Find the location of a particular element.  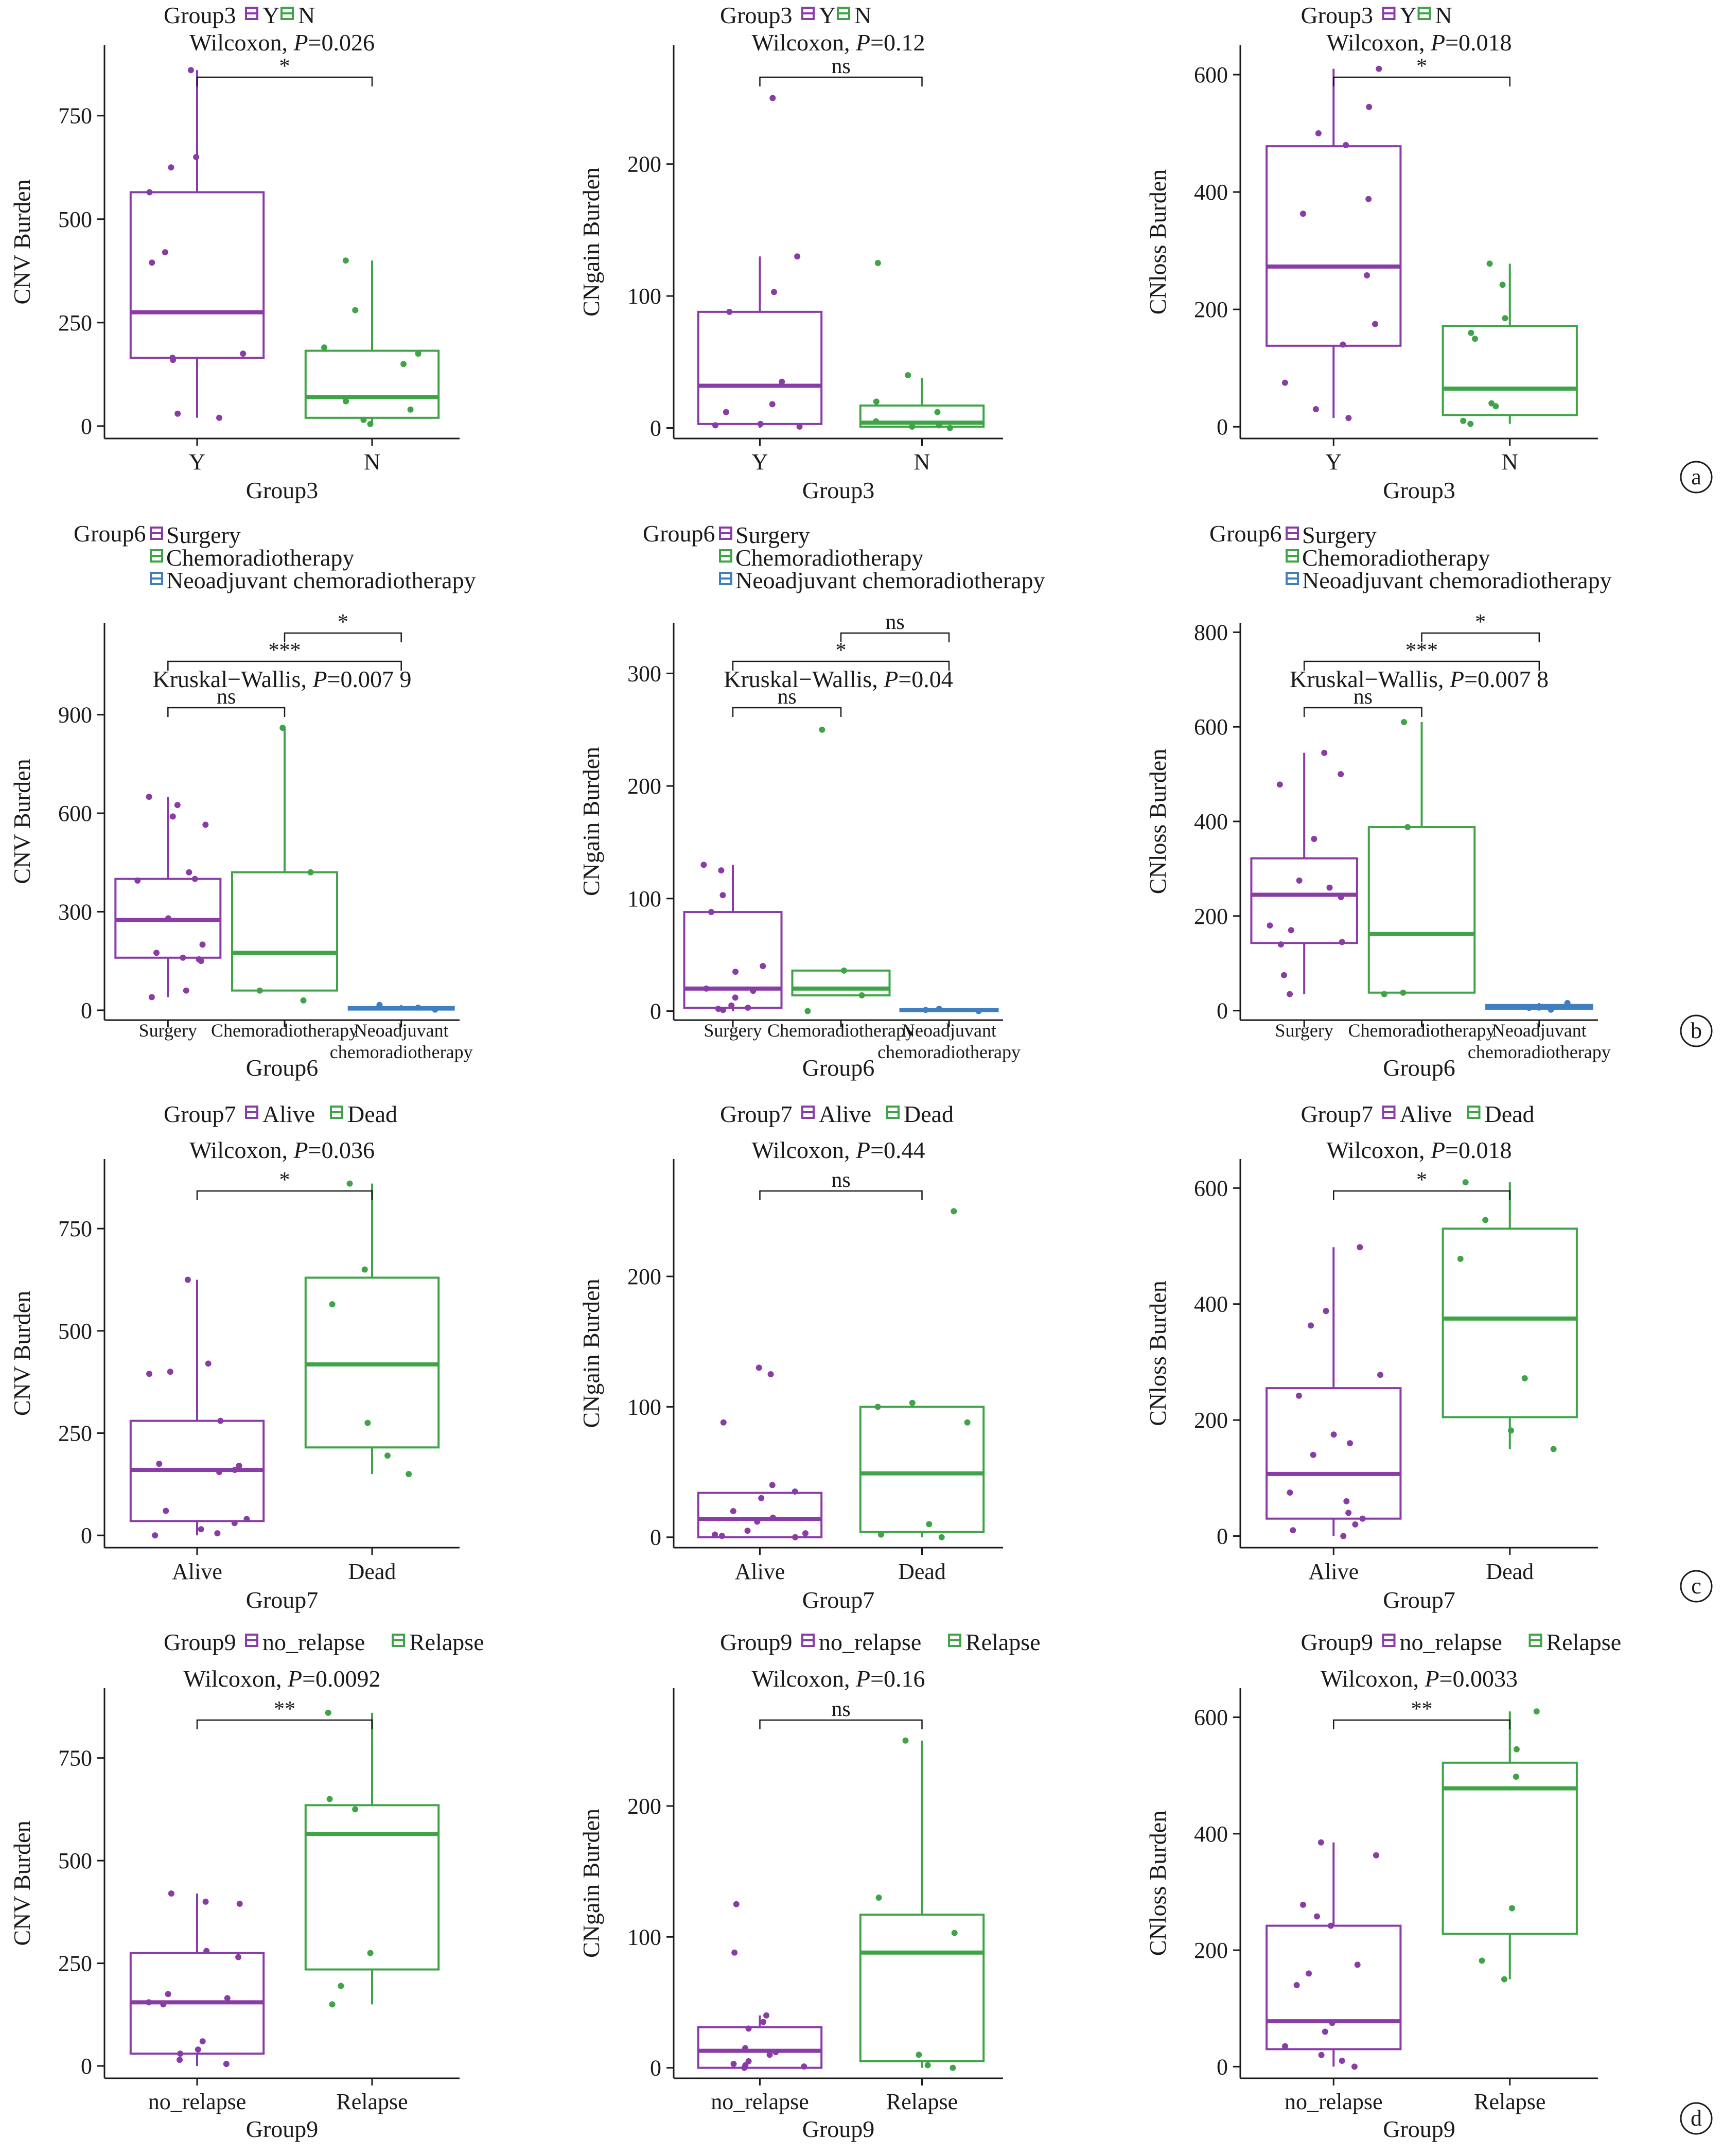

x-tick-label: Y is located at coordinates (1333, 462).